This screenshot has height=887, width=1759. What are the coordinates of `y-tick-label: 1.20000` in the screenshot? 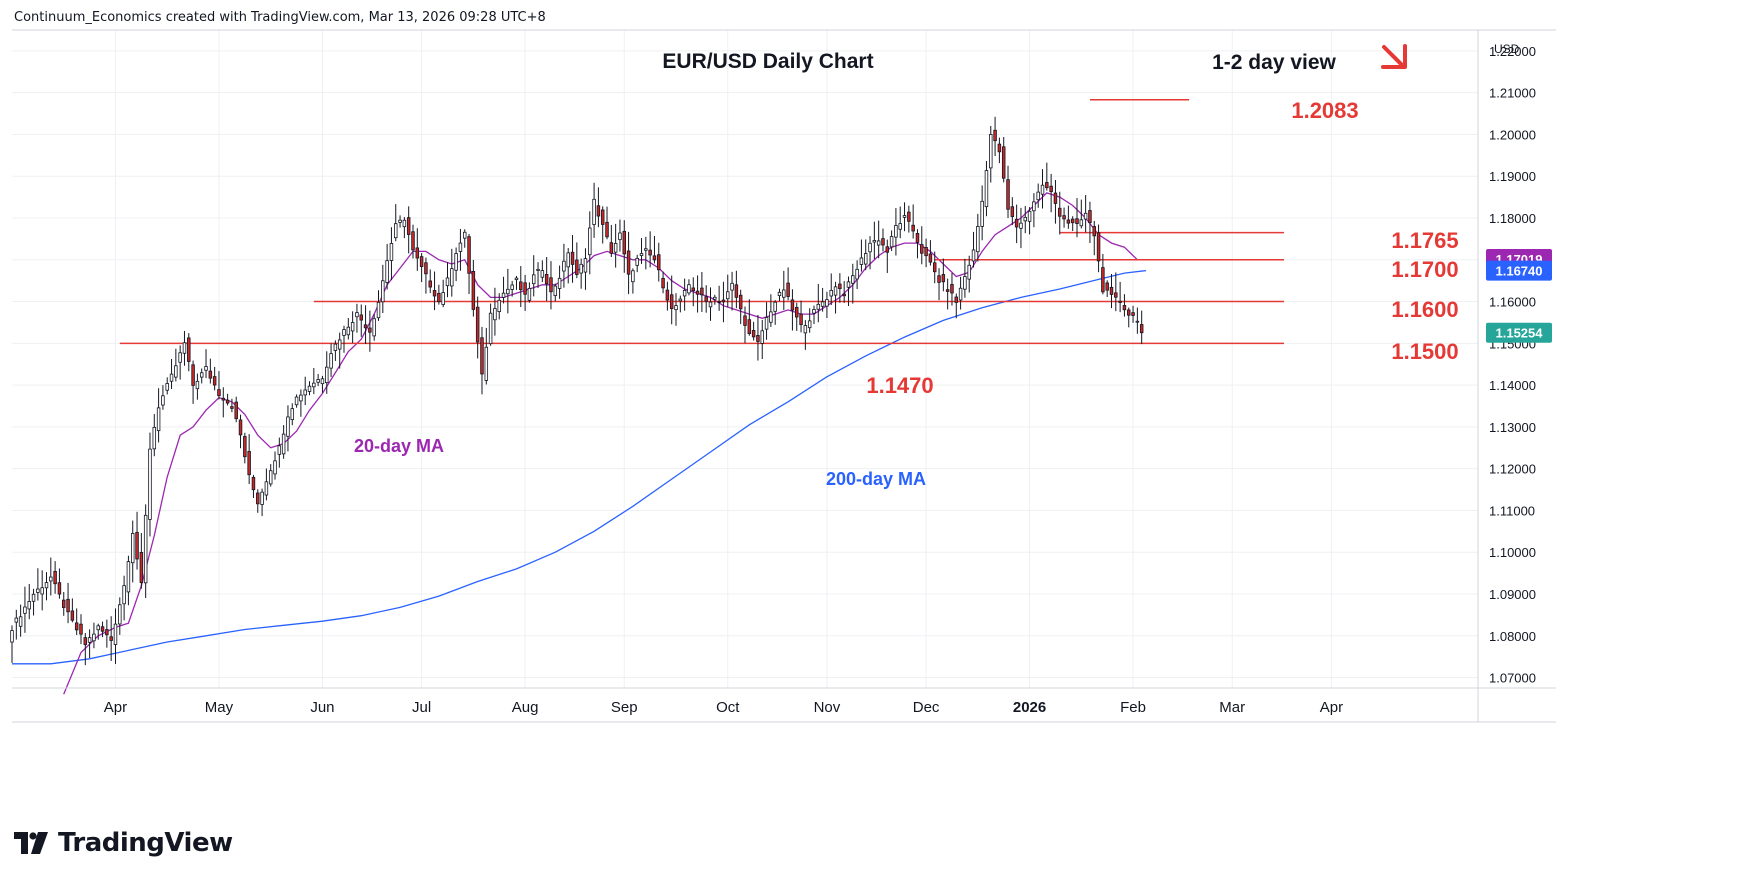 It's located at (1512, 134).